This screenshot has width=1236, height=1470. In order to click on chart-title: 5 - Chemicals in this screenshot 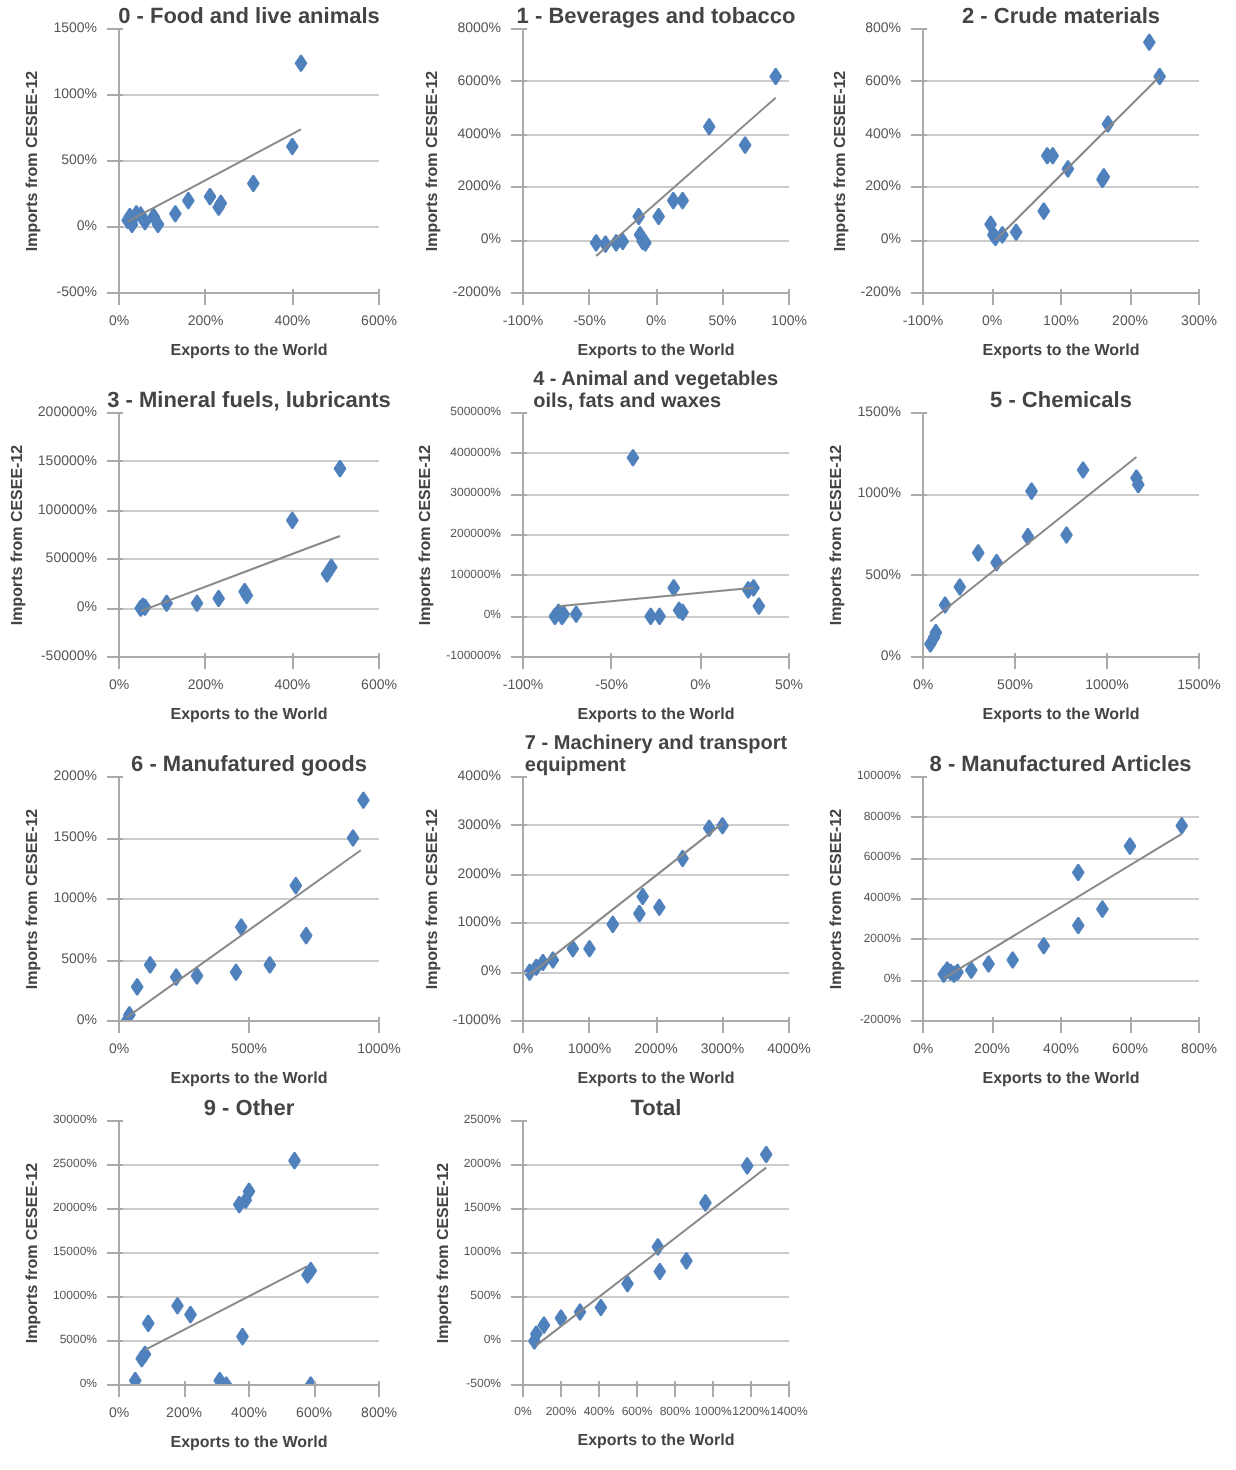, I will do `click(1061, 401)`.